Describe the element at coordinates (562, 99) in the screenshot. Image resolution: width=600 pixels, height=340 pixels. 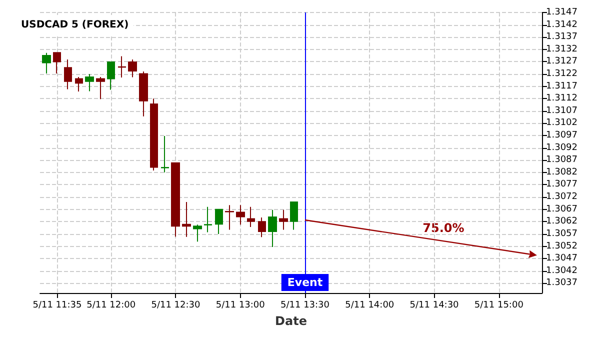
I see `y-tick-label: 1.3112` at that location.